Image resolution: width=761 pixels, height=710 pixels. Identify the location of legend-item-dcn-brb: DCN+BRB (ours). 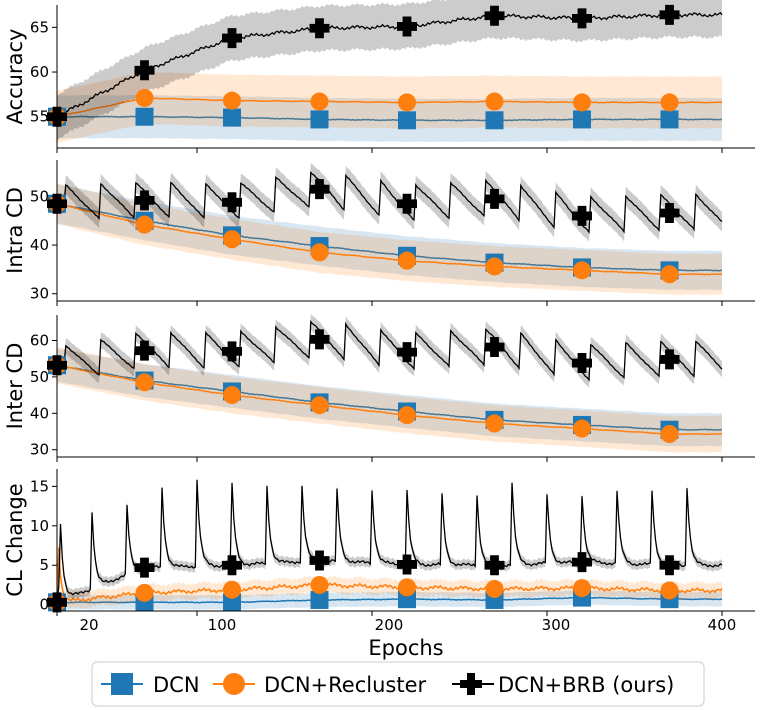
(563, 685).